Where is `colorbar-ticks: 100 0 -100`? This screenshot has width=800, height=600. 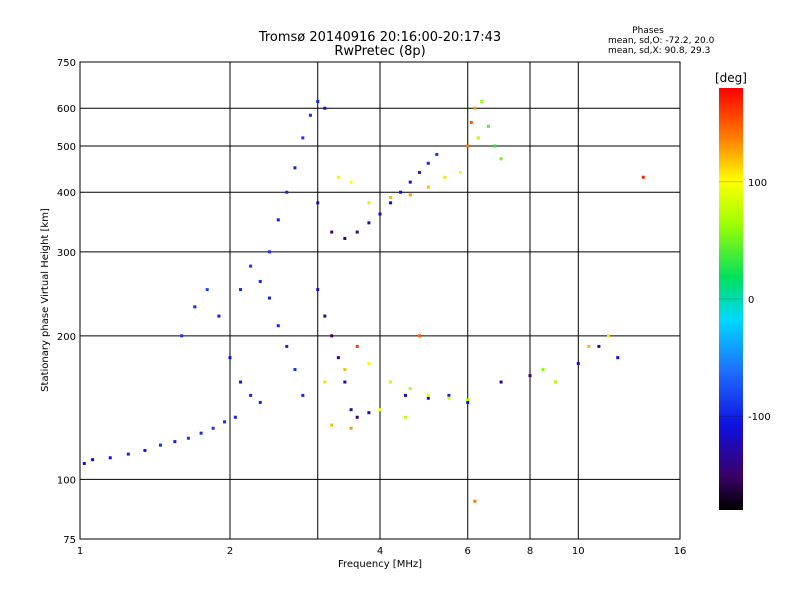 colorbar-ticks: 100 0 -100 is located at coordinates (745, 300).